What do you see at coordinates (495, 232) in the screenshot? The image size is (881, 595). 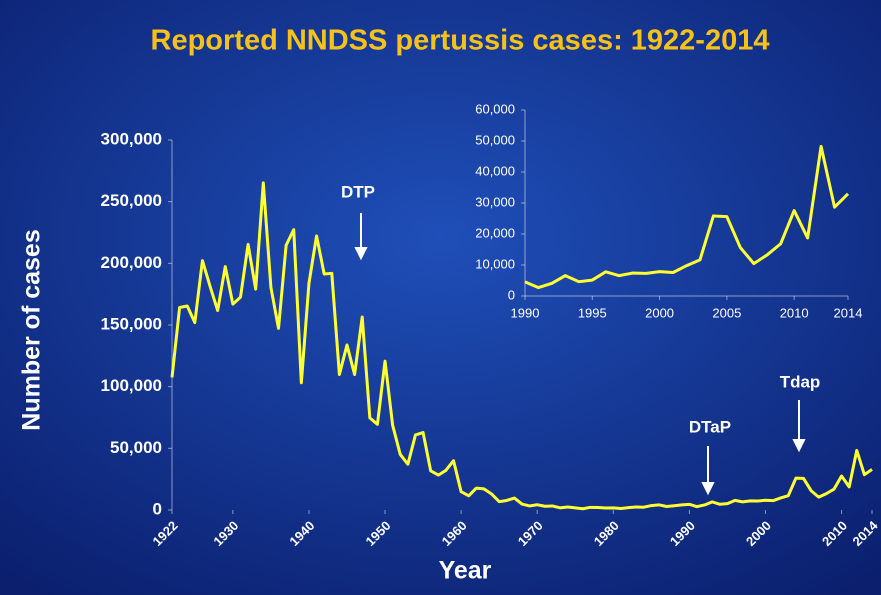 I see `y-tick-label: 20,000` at bounding box center [495, 232].